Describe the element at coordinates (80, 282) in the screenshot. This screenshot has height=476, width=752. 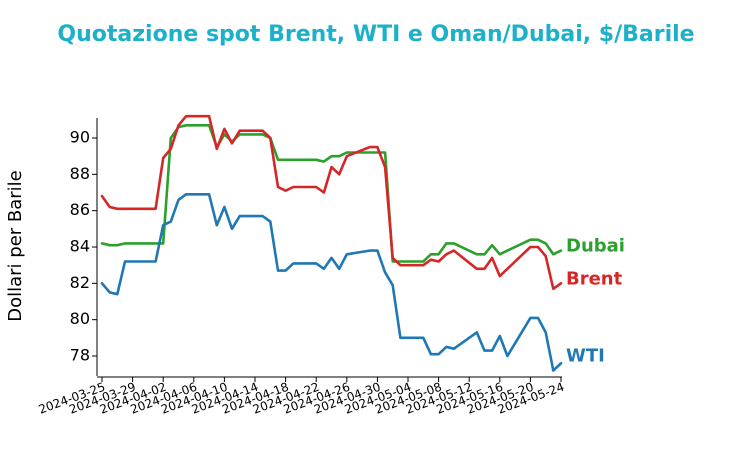
I see `y-tick-label-82: 82` at that location.